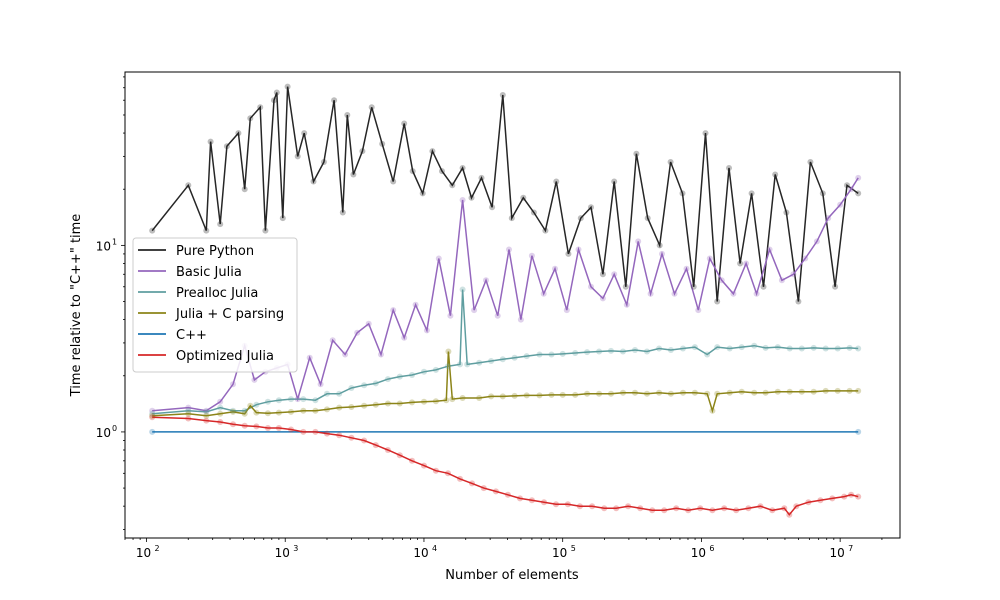 The height and width of the screenshot is (600, 1000). What do you see at coordinates (711, 548) in the screenshot?
I see `x-tick-label-exponent: 6` at bounding box center [711, 548].